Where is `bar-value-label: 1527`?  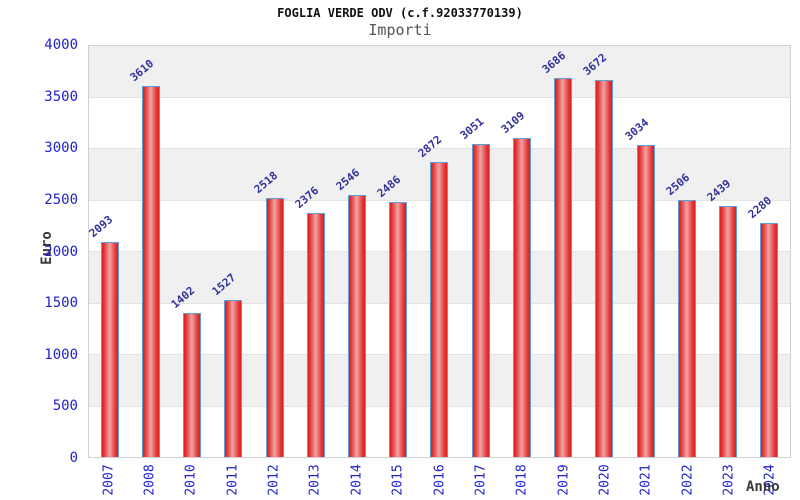
bar-value-label: 1527 is located at coordinates (224, 285).